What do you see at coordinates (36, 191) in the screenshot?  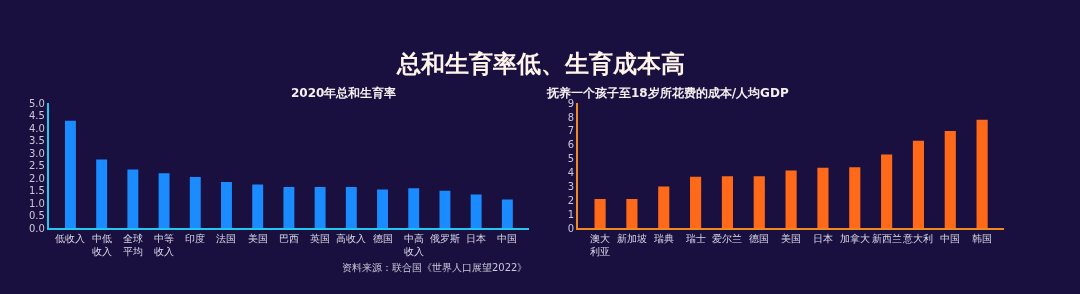 I see `y-tick-label: 1.5` at bounding box center [36, 191].